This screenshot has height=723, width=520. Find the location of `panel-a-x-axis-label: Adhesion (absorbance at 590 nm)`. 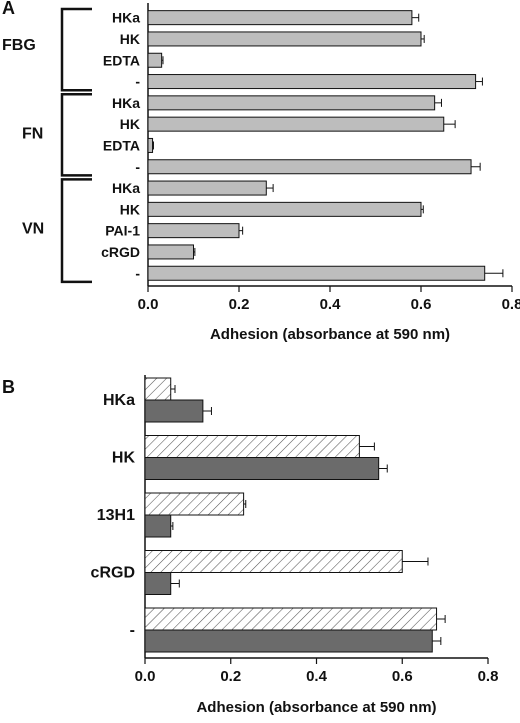

panel-a-x-axis-label: Adhesion (absorbance at 590 nm) is located at coordinates (330, 334).